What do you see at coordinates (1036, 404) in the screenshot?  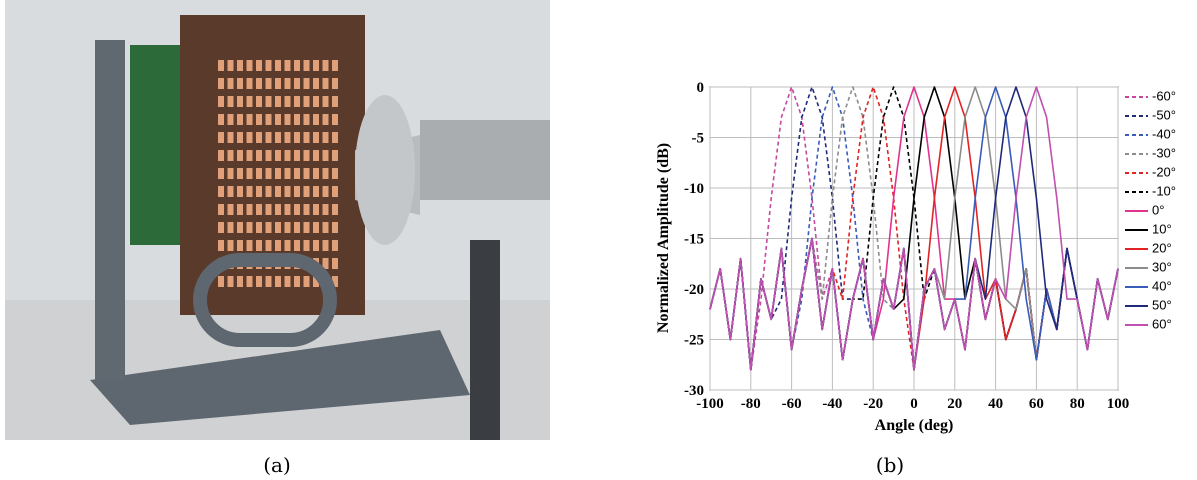 I see `x-tick-label: 60` at bounding box center [1036, 404].